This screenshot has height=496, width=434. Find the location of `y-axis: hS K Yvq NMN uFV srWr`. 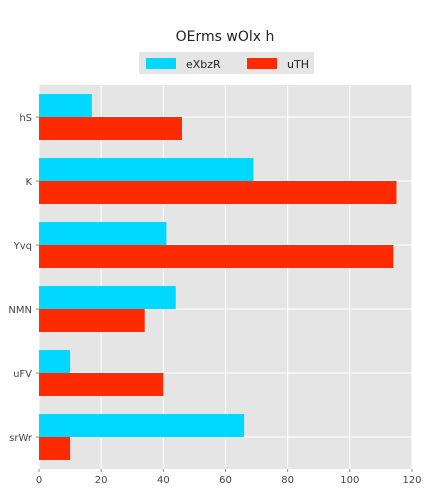

y-axis: hS K Yvq NMN uFV srWr is located at coordinates (23, 278).